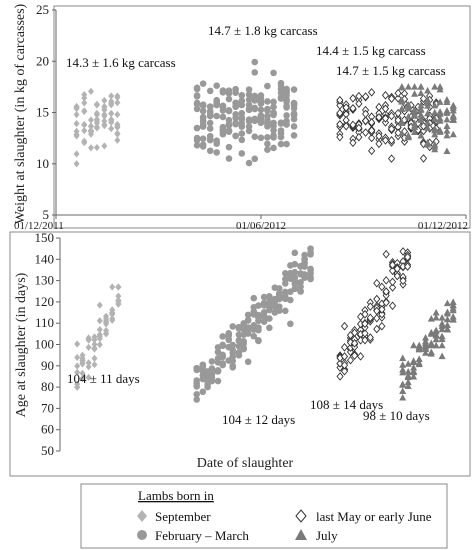 The image size is (476, 550). What do you see at coordinates (121, 62) in the screenshot?
I see `annotation-top-september: 14.3 ± 1.6 kg carcass` at bounding box center [121, 62].